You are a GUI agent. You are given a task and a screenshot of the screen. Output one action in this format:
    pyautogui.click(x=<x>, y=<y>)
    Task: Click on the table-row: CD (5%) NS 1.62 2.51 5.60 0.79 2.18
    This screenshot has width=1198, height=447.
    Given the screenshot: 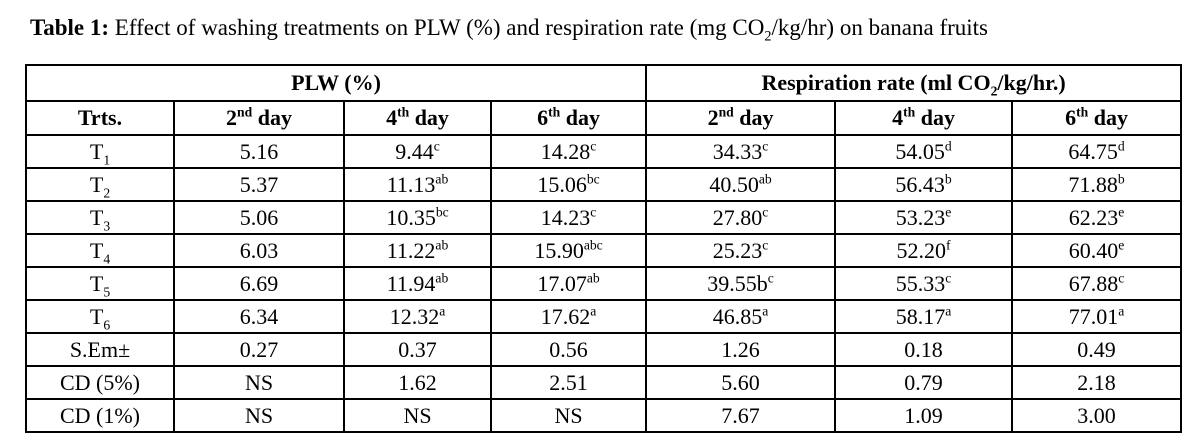 What is the action you would take?
    pyautogui.click(x=604, y=382)
    